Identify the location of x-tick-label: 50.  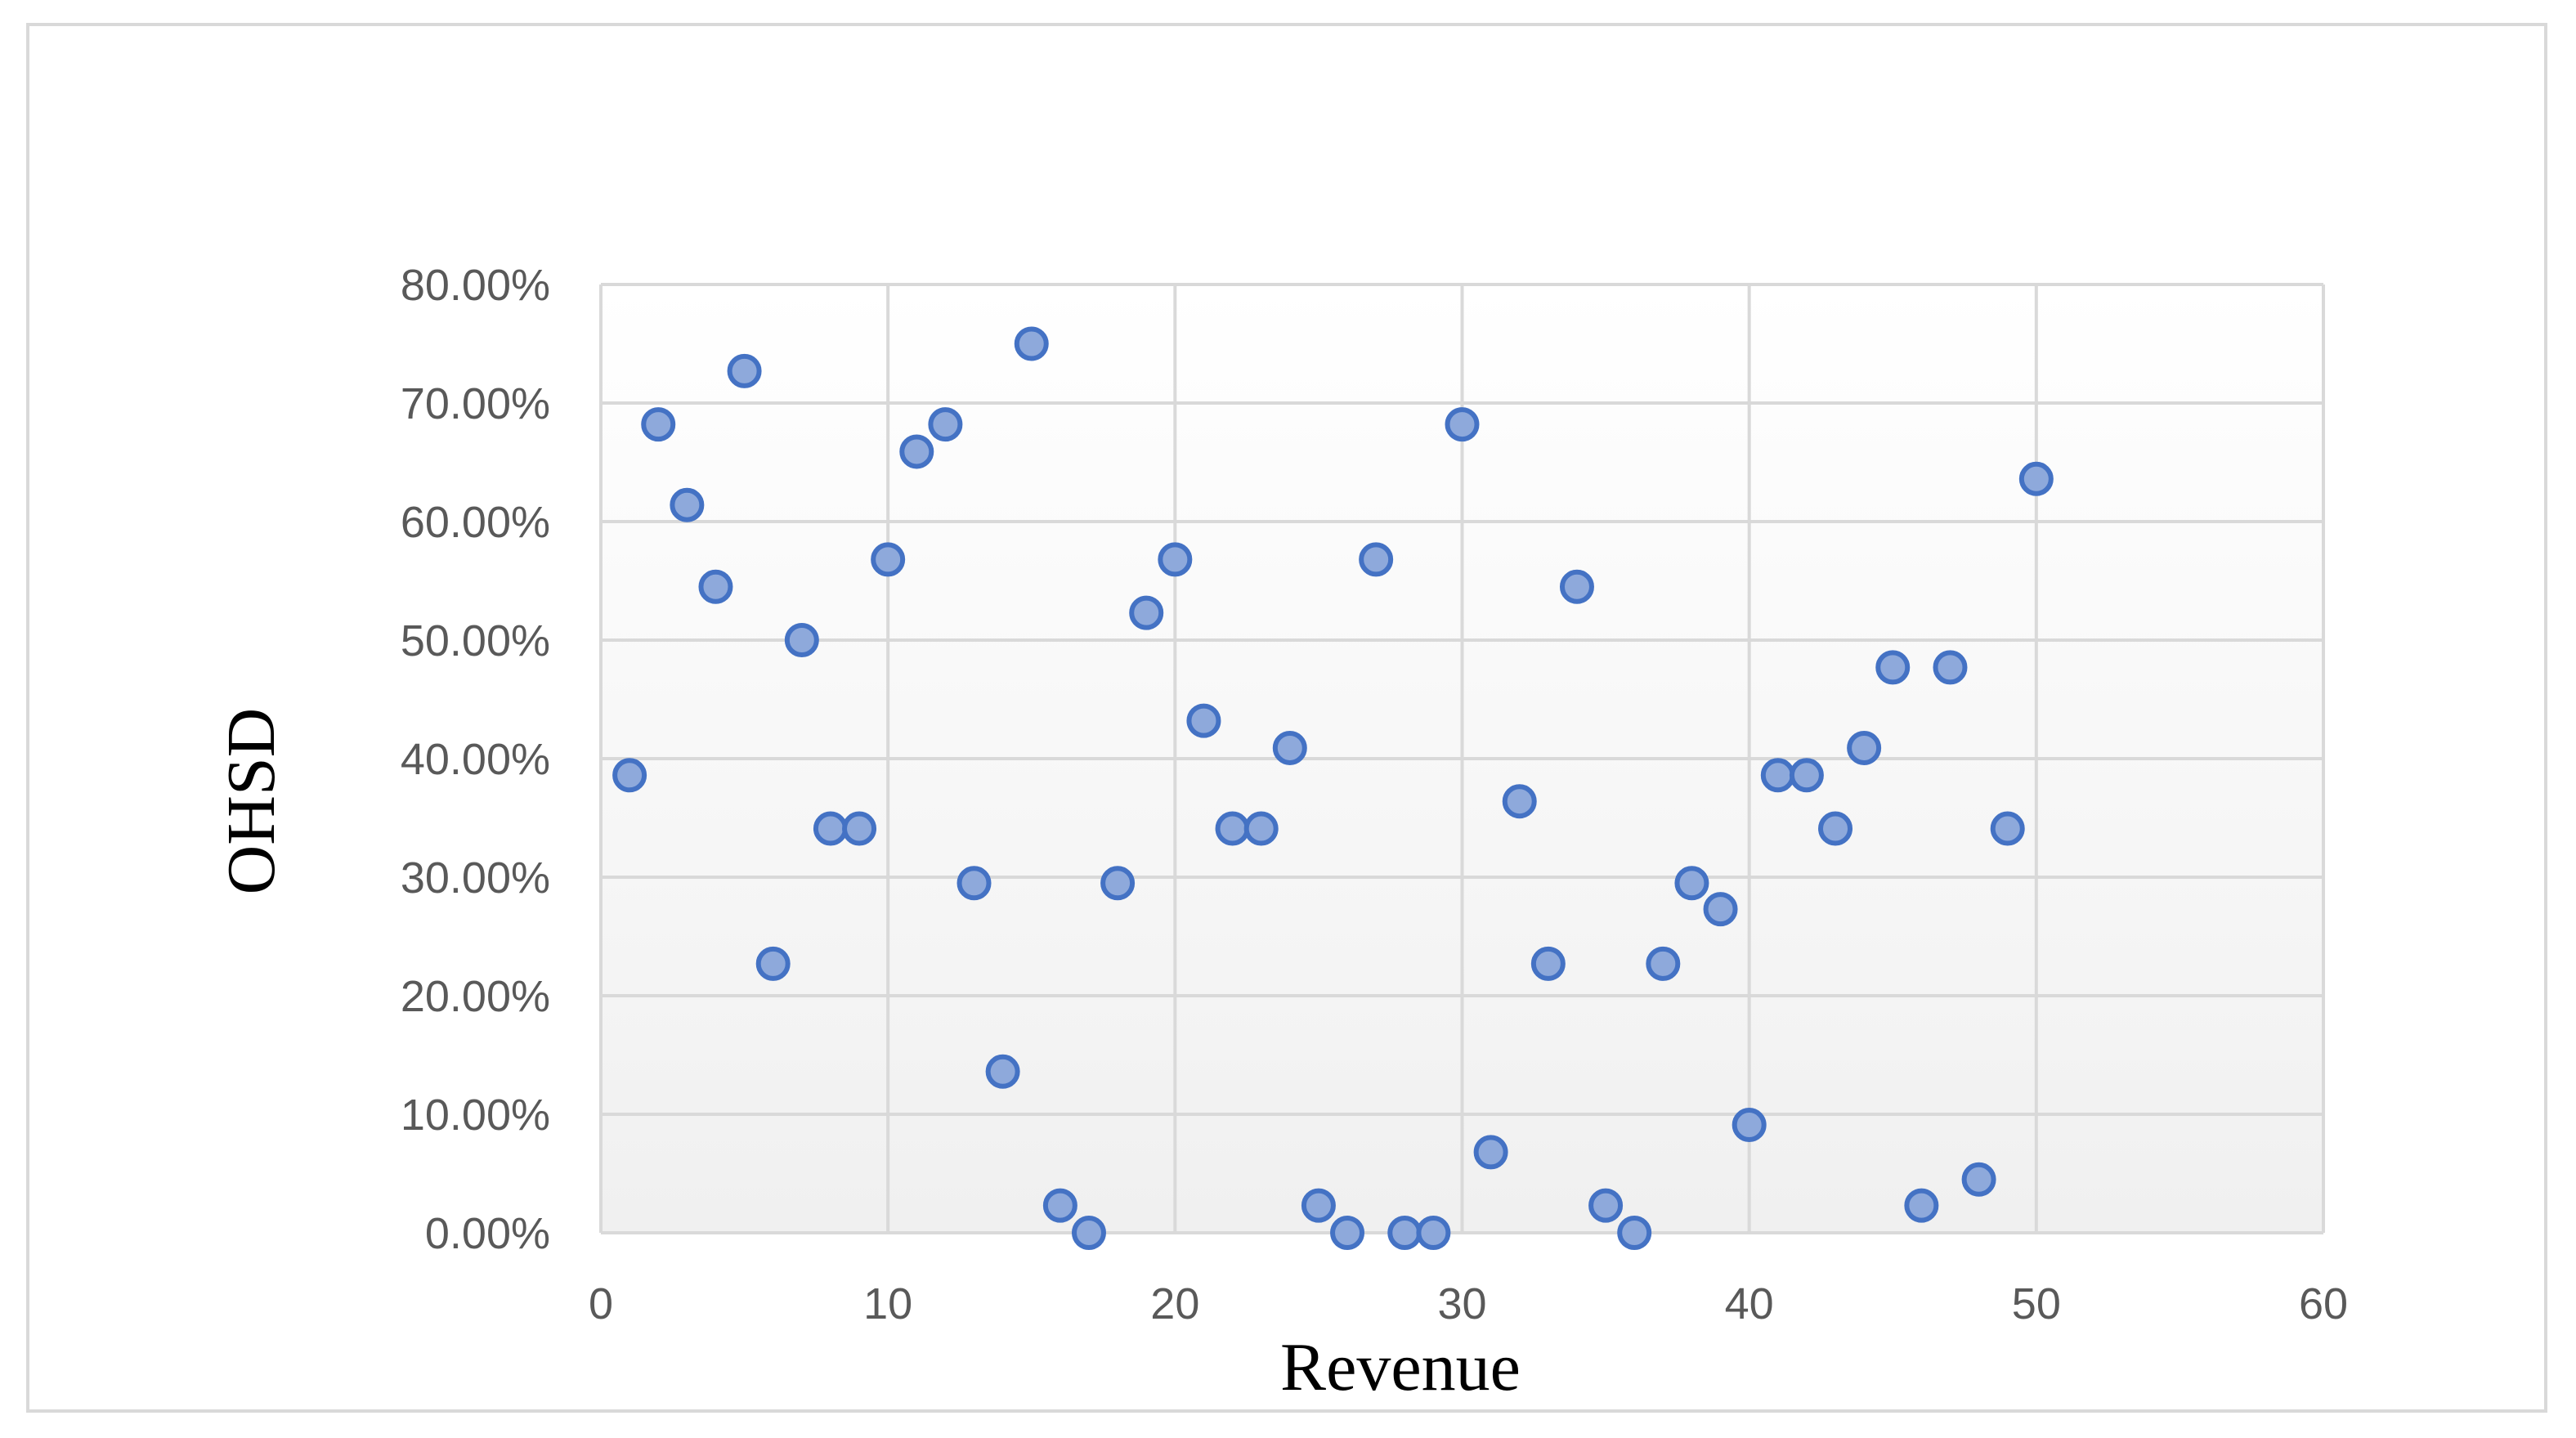
(2037, 1303).